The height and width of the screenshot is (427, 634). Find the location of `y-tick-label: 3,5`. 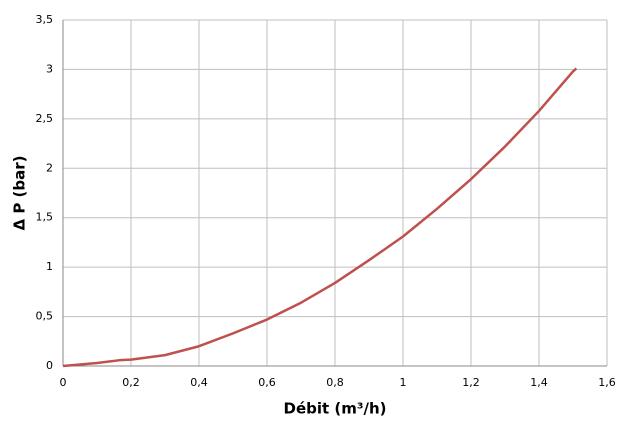

y-tick-label: 3,5 is located at coordinates (45, 19).